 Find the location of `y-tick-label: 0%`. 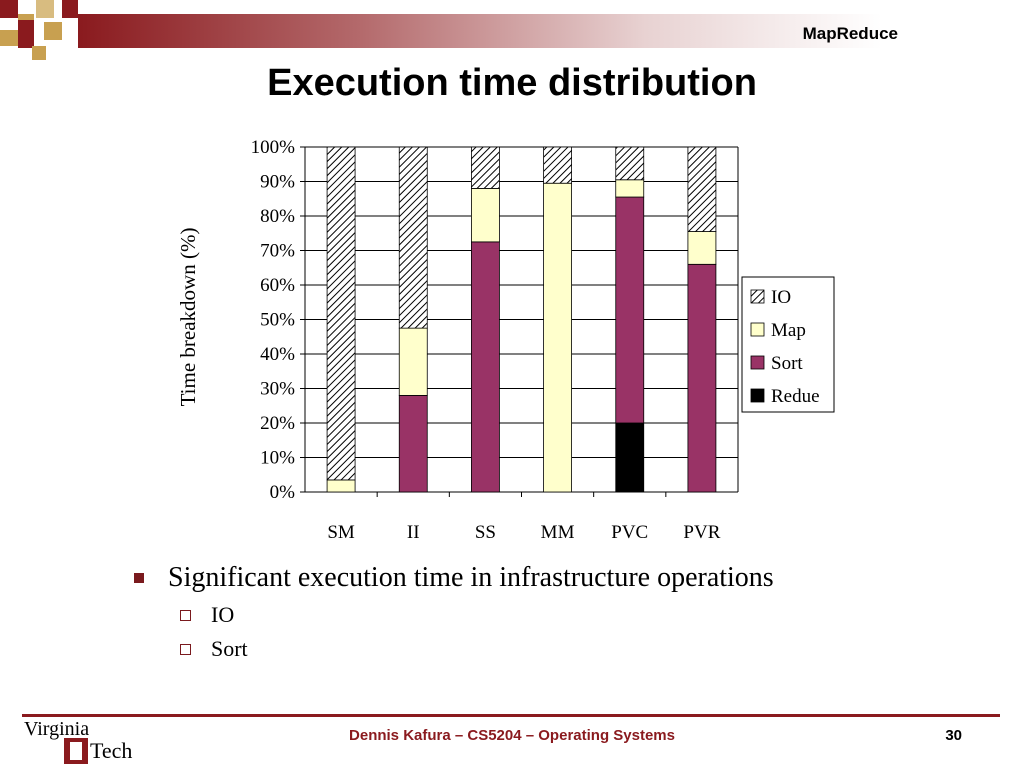

y-tick-label: 0% is located at coordinates (283, 492).